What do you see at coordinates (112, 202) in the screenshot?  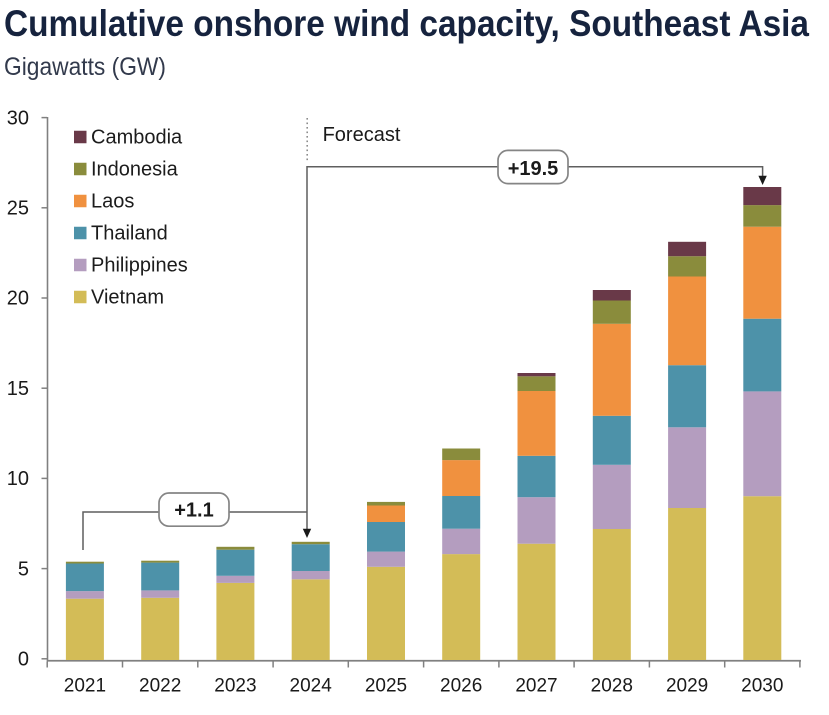 I see `svg-text: Laos` at bounding box center [112, 202].